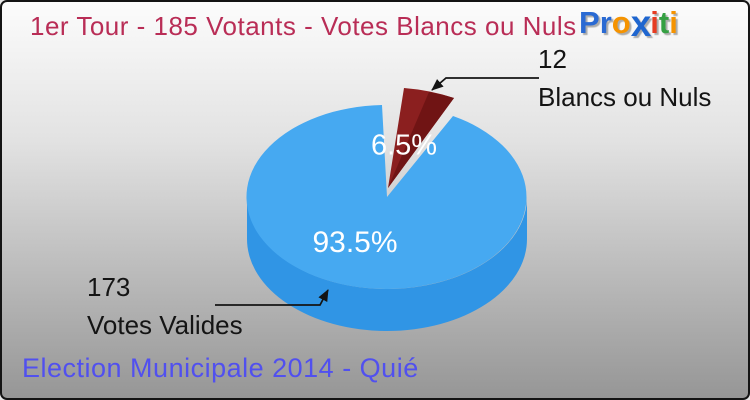  Describe the element at coordinates (355, 242) in the screenshot. I see `pie-label-valides-pct: 93.5%` at that location.